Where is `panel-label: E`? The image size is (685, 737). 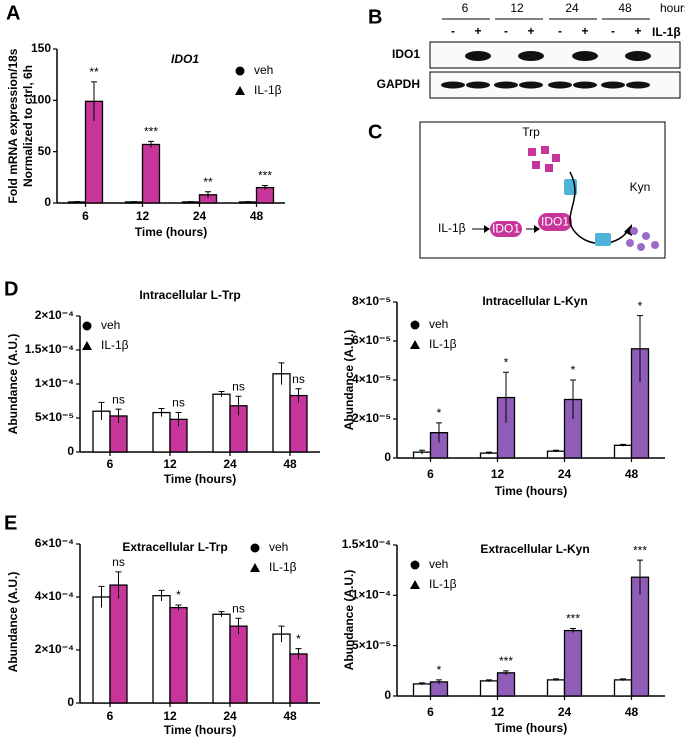 panel-label: E is located at coordinates (10, 523).